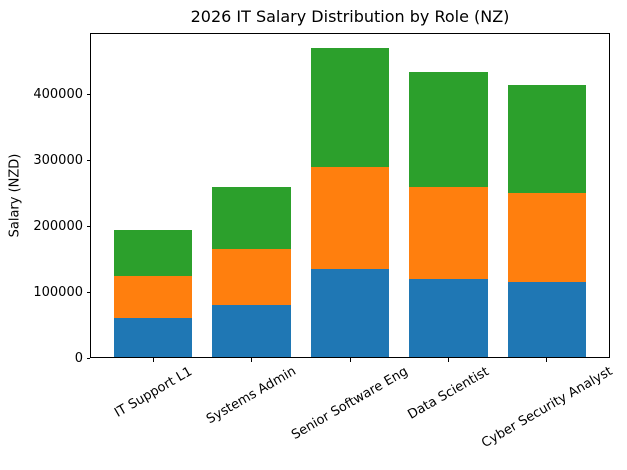  I want to click on y-tick-label: 100000, so click(58, 292).